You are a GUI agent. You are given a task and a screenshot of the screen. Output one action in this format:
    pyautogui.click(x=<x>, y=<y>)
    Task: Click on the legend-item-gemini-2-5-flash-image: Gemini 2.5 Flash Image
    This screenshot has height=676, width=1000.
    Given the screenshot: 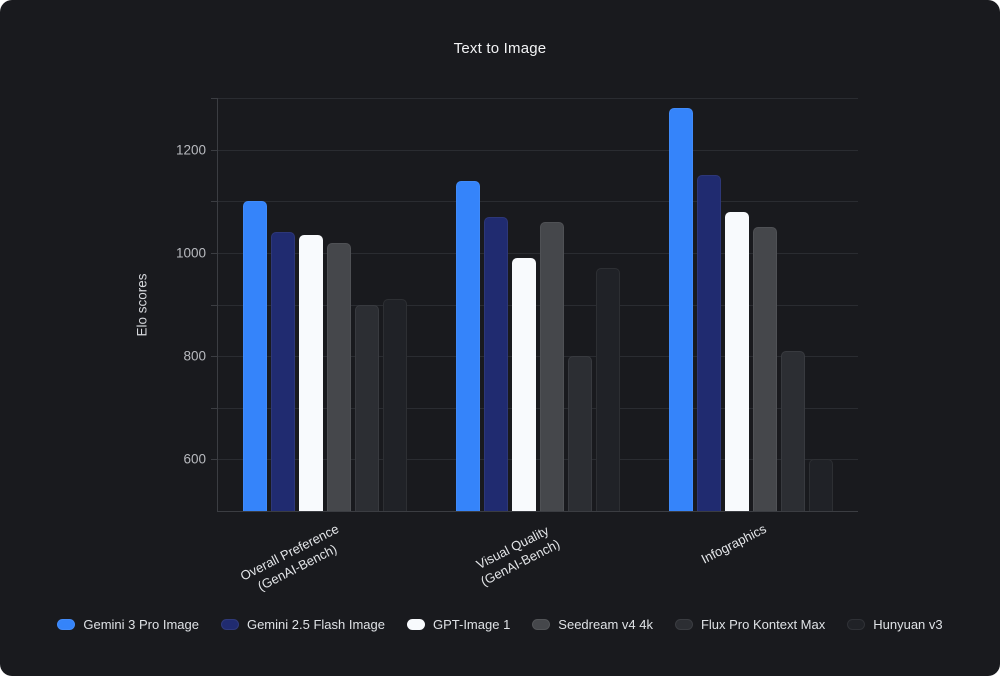 What is the action you would take?
    pyautogui.click(x=302, y=624)
    